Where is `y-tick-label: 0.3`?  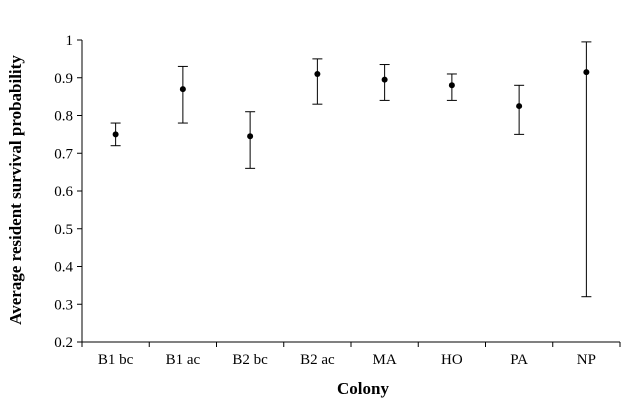 y-tick-label: 0.3 is located at coordinates (63, 305).